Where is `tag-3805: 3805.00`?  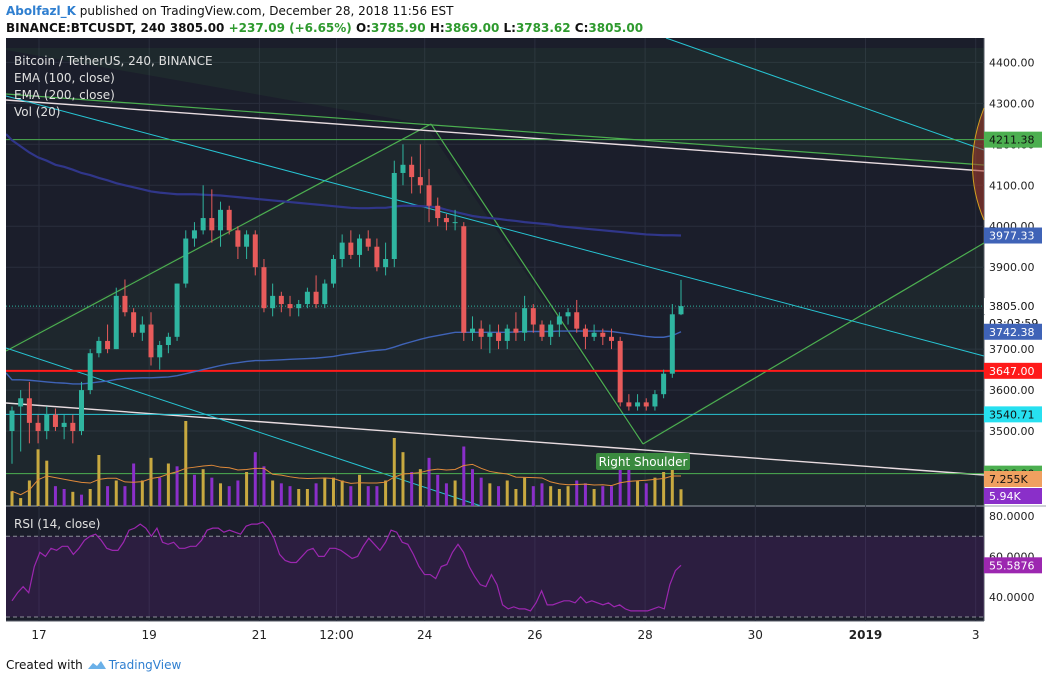
tag-3805: 3805.00 is located at coordinates (1013, 306).